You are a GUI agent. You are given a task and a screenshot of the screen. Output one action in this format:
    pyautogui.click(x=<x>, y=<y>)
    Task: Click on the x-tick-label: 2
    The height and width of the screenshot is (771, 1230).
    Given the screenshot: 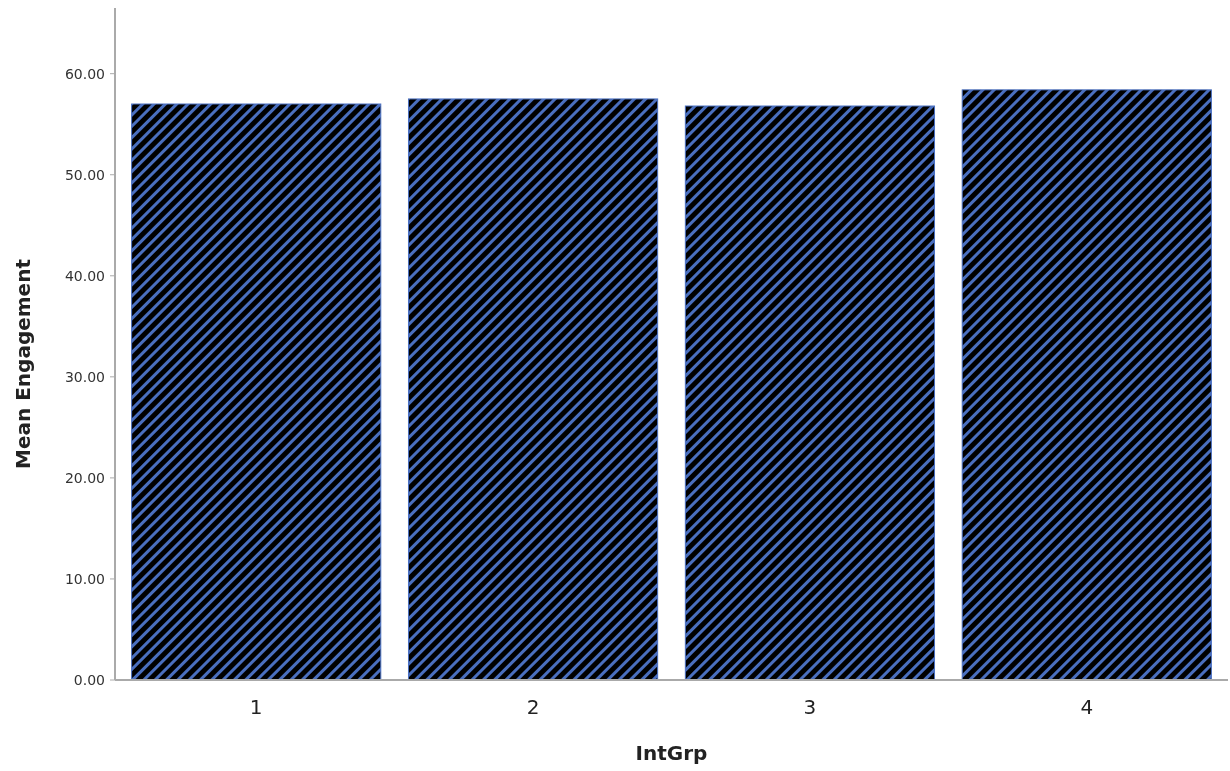 What is the action you would take?
    pyautogui.click(x=533, y=707)
    